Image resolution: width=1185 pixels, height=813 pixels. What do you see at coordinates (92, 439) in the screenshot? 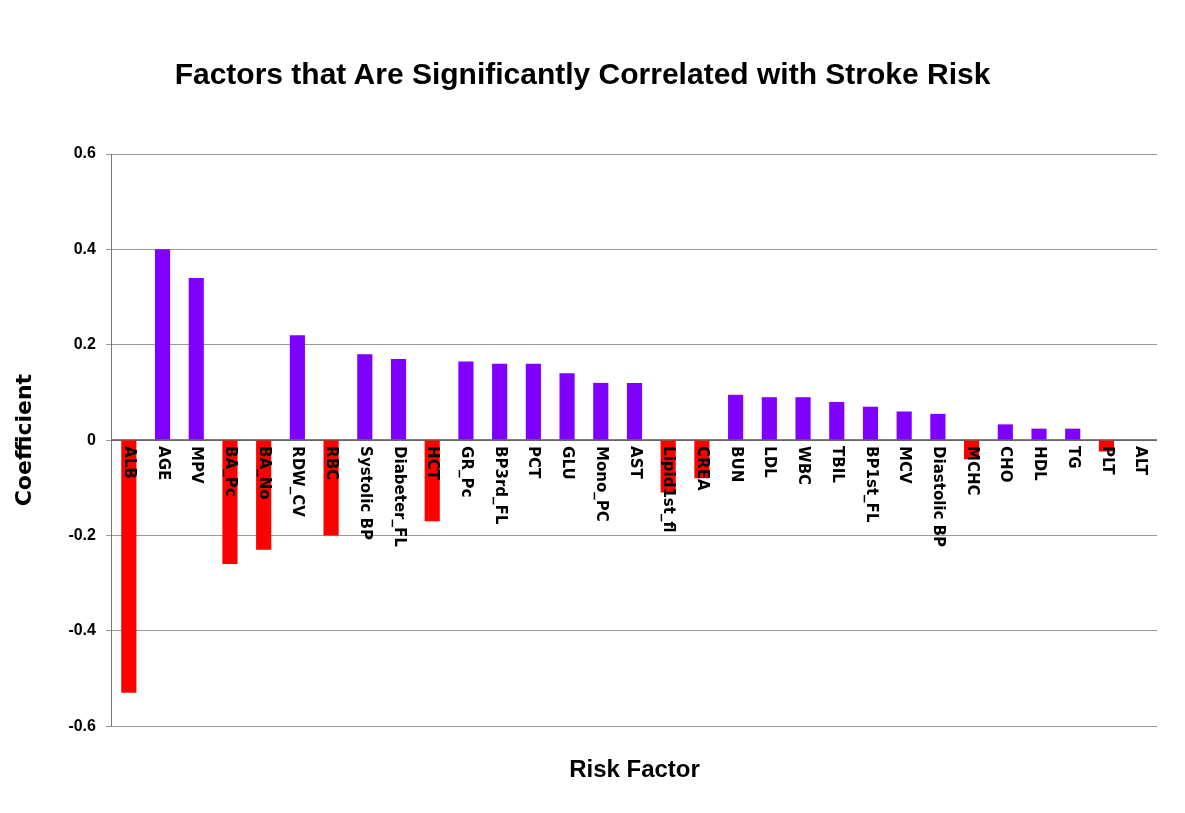
I see `y-tick-label: 0` at bounding box center [92, 439].